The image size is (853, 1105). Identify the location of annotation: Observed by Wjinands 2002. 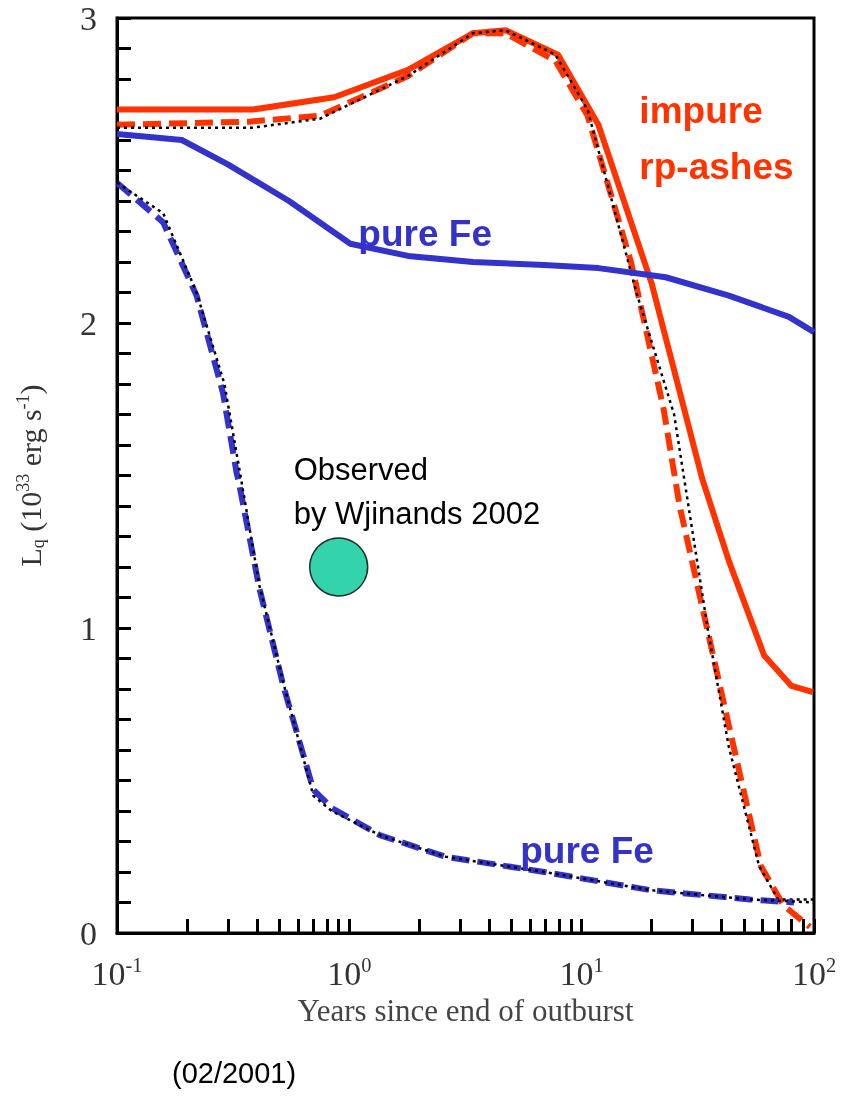
(417, 491).